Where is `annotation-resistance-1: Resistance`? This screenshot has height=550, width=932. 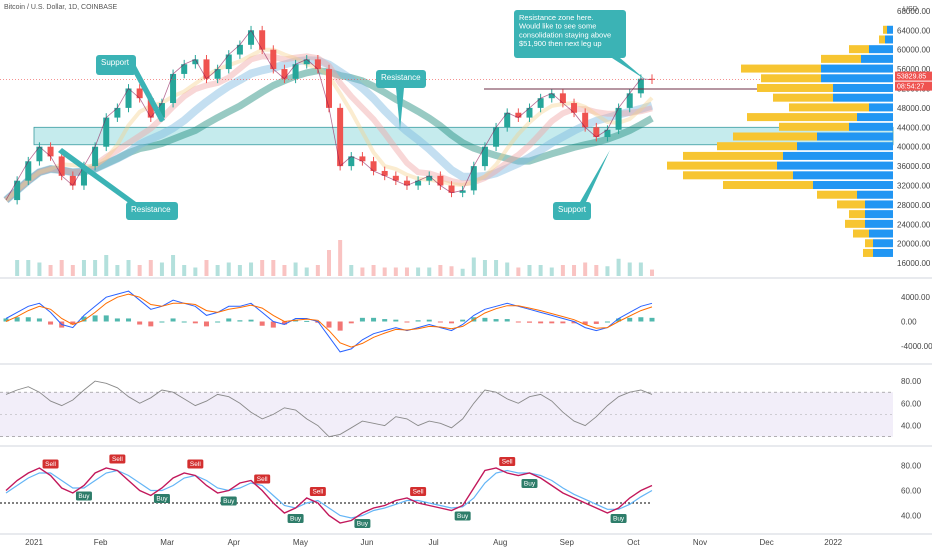 annotation-resistance-1: Resistance is located at coordinates (401, 100).